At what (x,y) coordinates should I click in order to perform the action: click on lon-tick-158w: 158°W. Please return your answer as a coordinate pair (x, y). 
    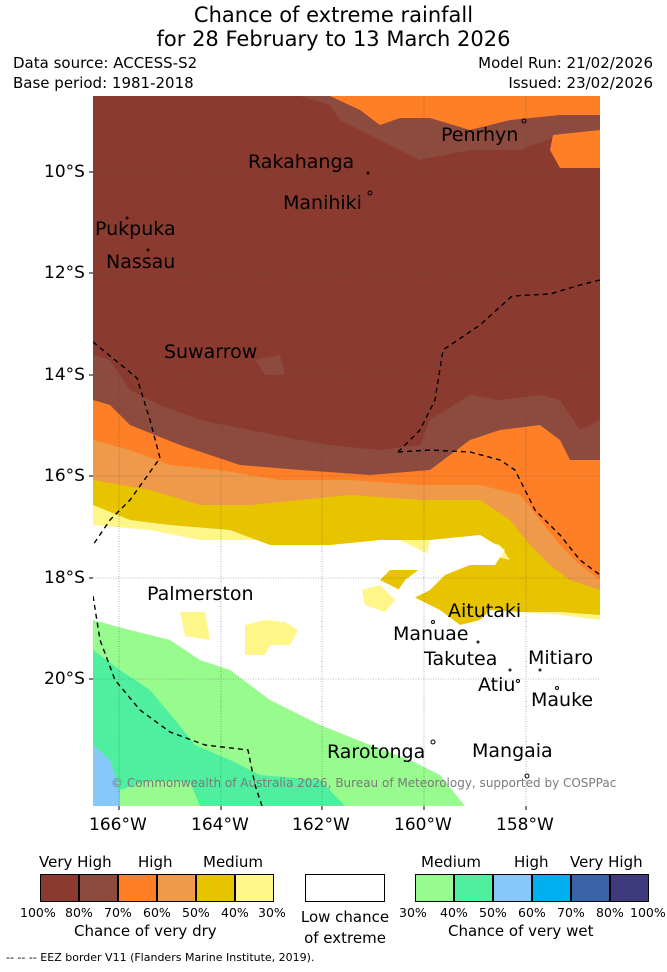
    Looking at the image, I should click on (525, 825).